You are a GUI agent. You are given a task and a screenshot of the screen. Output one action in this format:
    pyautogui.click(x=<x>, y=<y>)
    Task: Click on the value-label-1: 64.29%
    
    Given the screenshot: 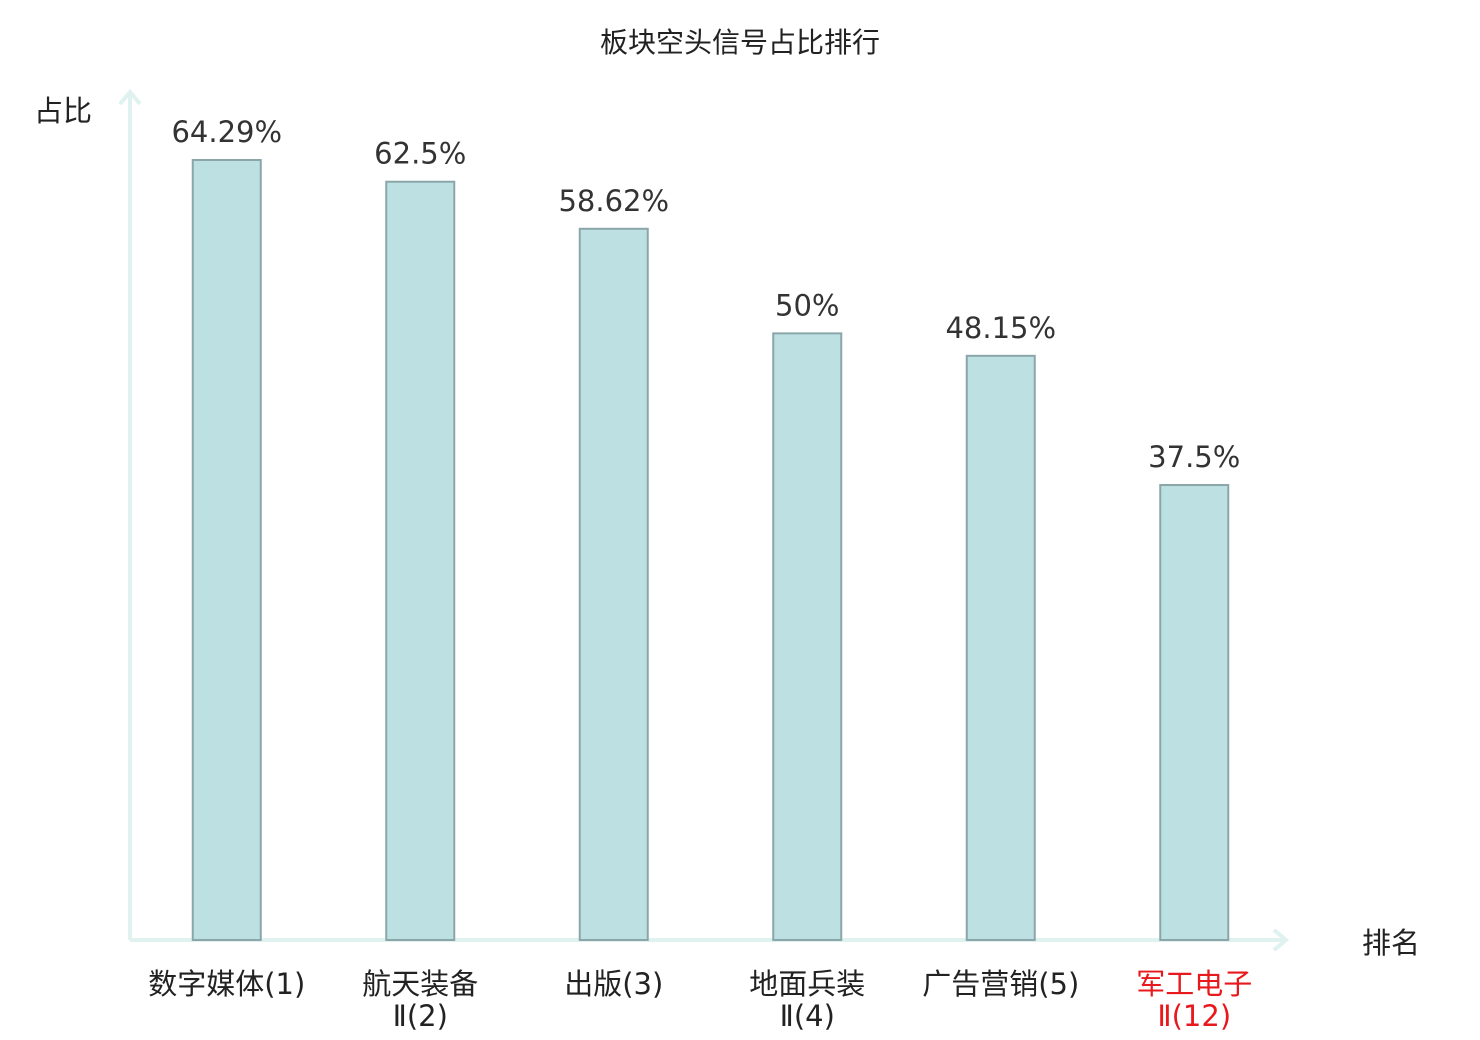 What is the action you would take?
    pyautogui.click(x=226, y=132)
    